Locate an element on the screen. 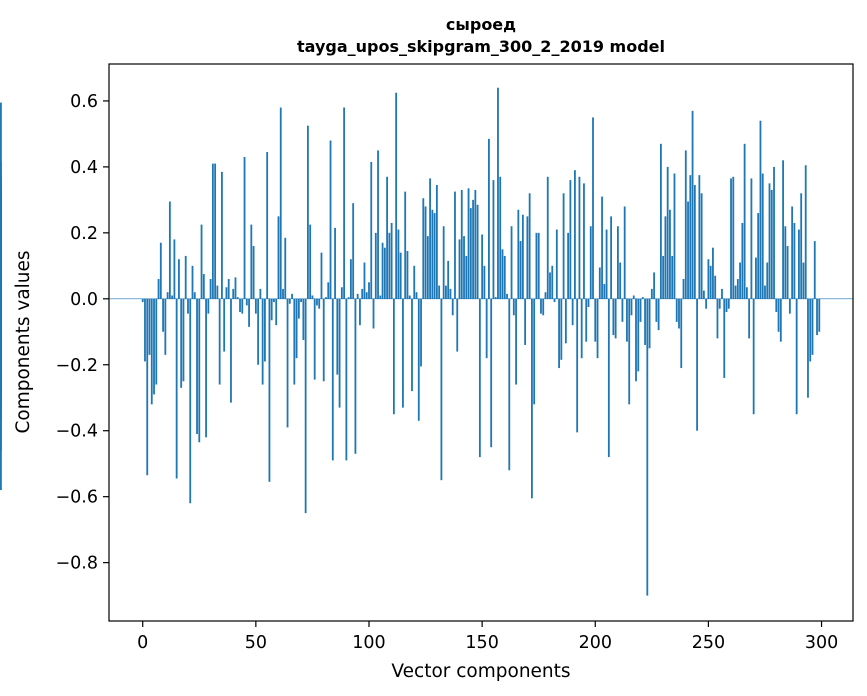  x-axis: 0 50 100 150 200 250 300 is located at coordinates (487, 637).